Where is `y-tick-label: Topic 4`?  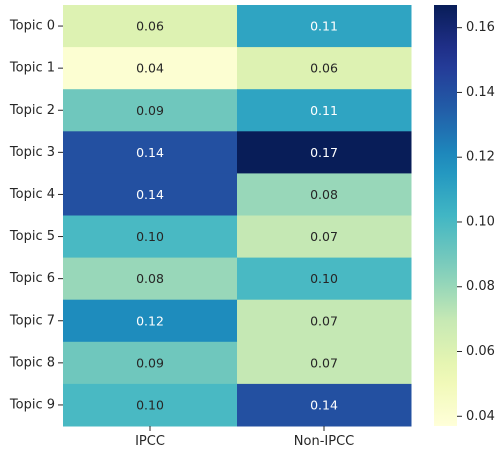
y-tick-label: Topic 4 is located at coordinates (32, 194).